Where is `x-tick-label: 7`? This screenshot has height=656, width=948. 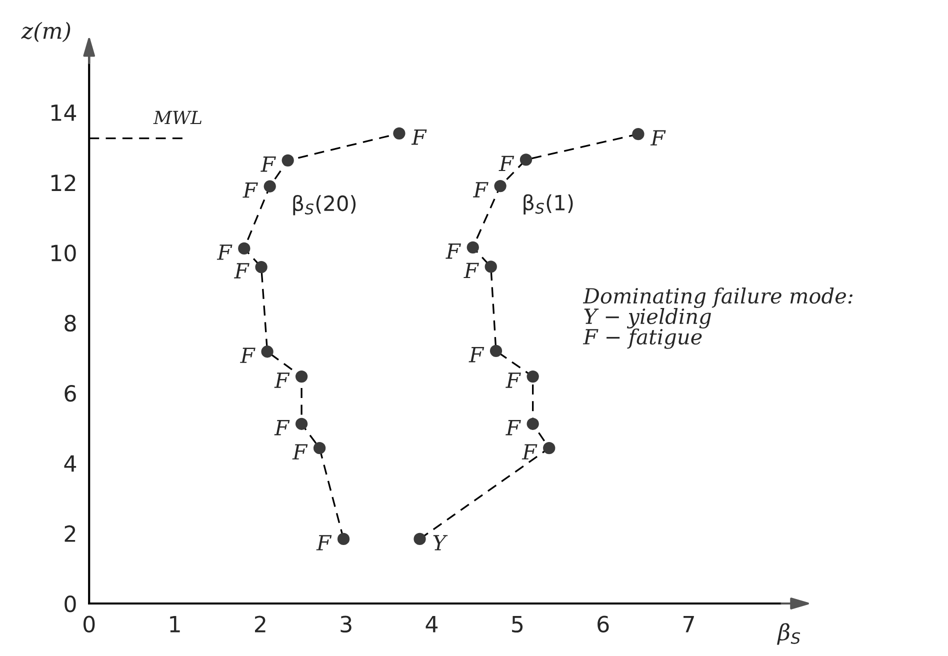
x-tick-label: 7 is located at coordinates (689, 624).